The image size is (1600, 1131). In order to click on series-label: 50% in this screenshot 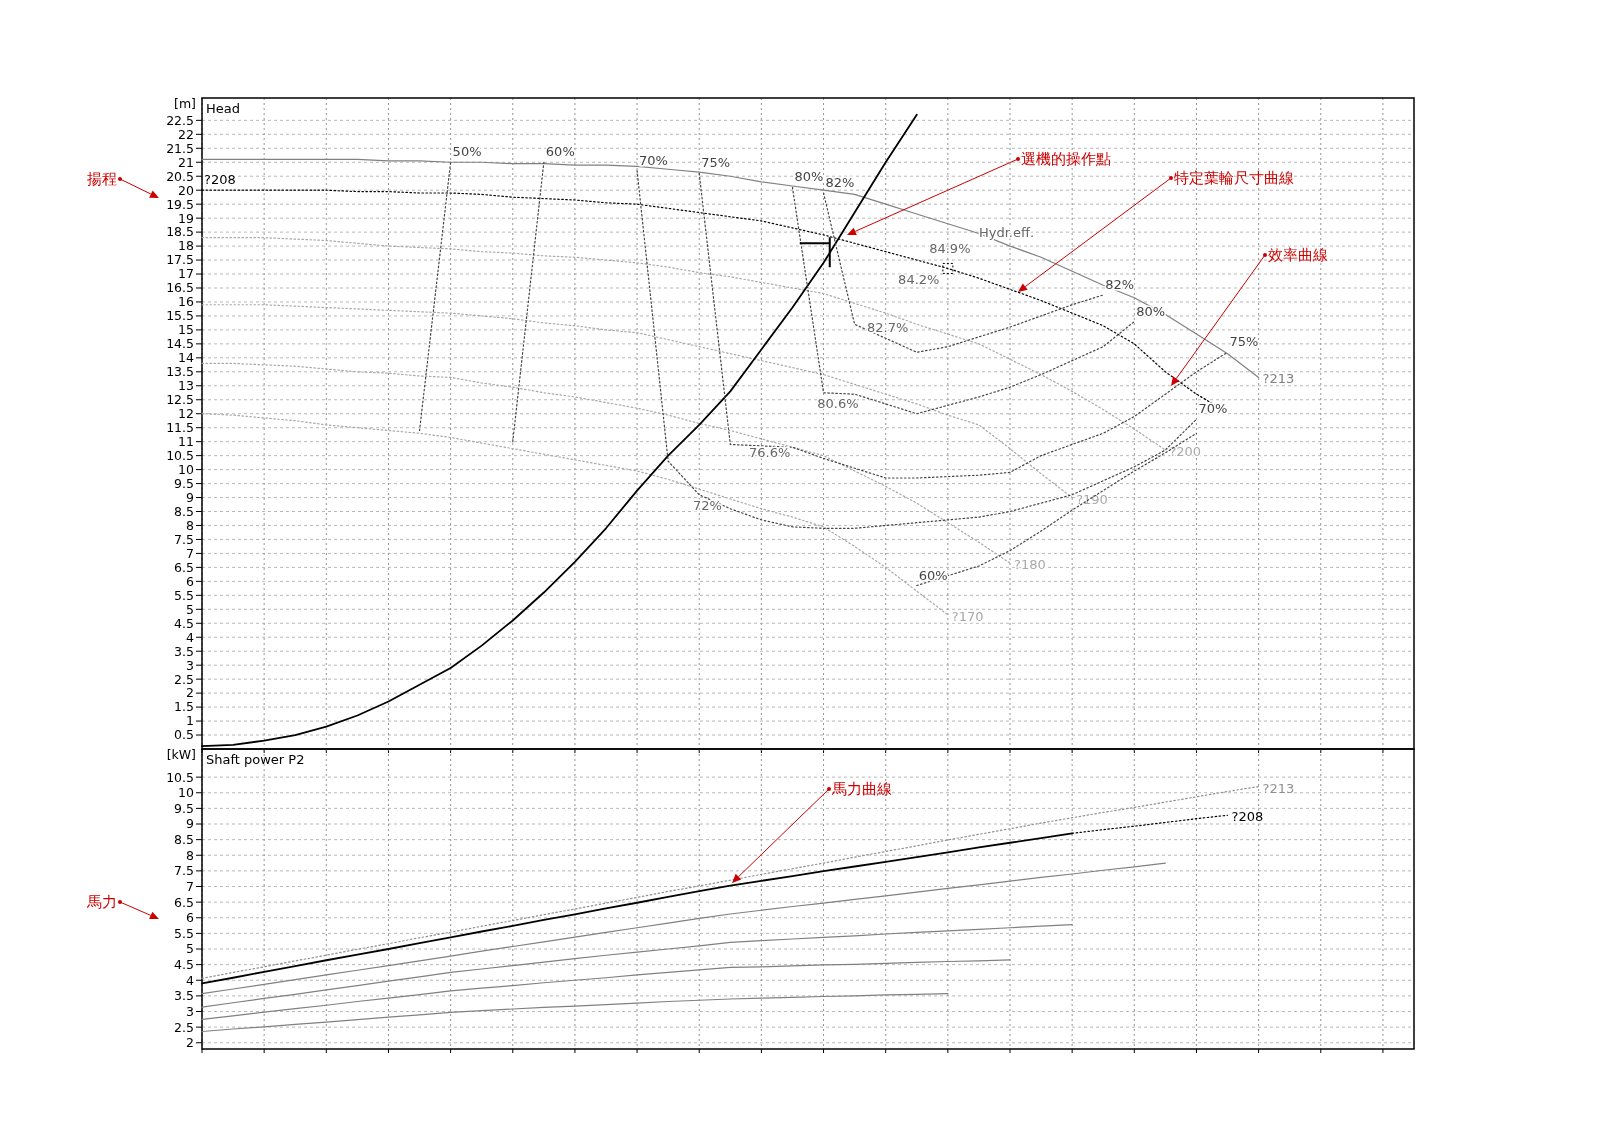, I will do `click(467, 152)`.